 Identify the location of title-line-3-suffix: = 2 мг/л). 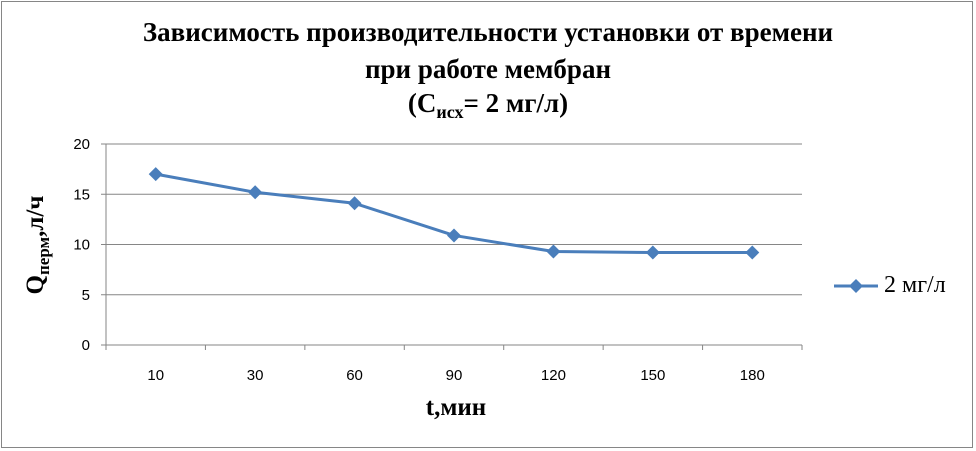
(516, 103).